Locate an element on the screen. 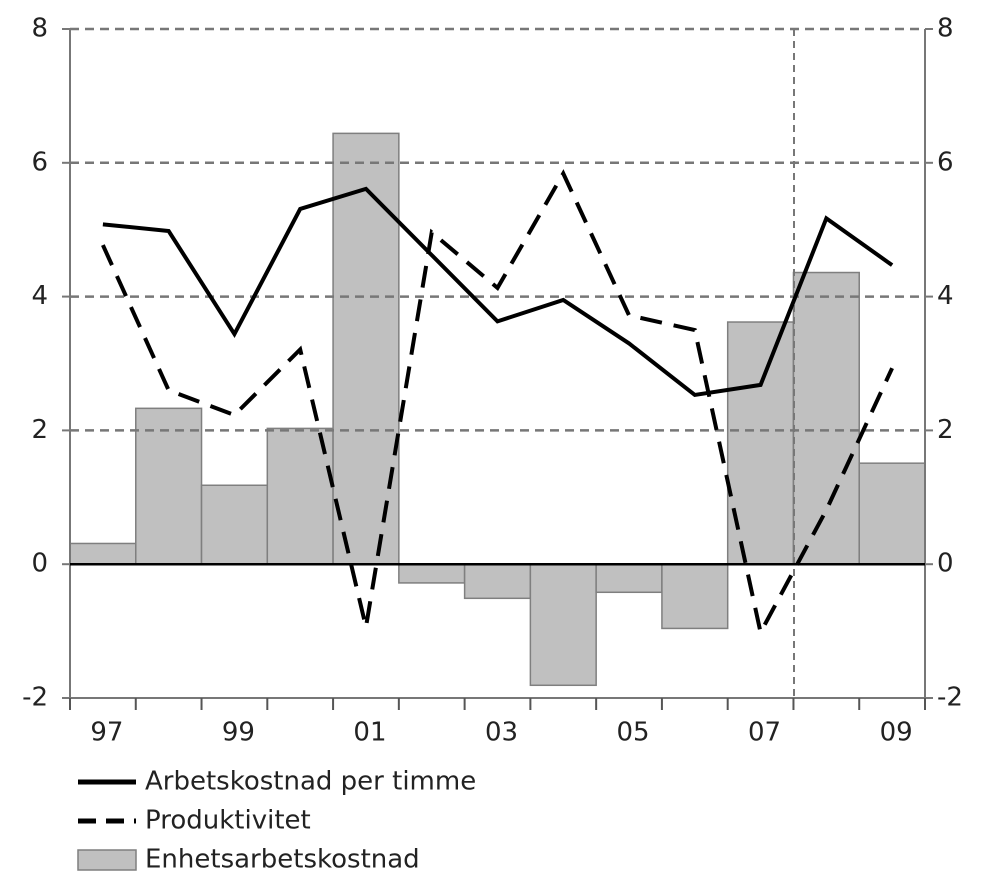 The height and width of the screenshot is (875, 987). y2-tick-label: 0 is located at coordinates (945, 564).